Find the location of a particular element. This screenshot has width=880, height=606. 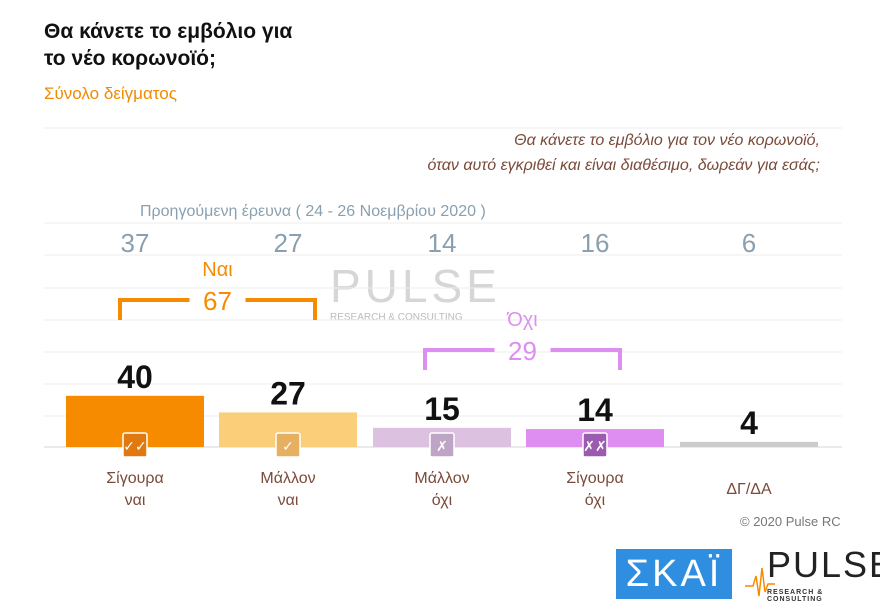

pulse-logo-word: PULSE is located at coordinates (823, 564).